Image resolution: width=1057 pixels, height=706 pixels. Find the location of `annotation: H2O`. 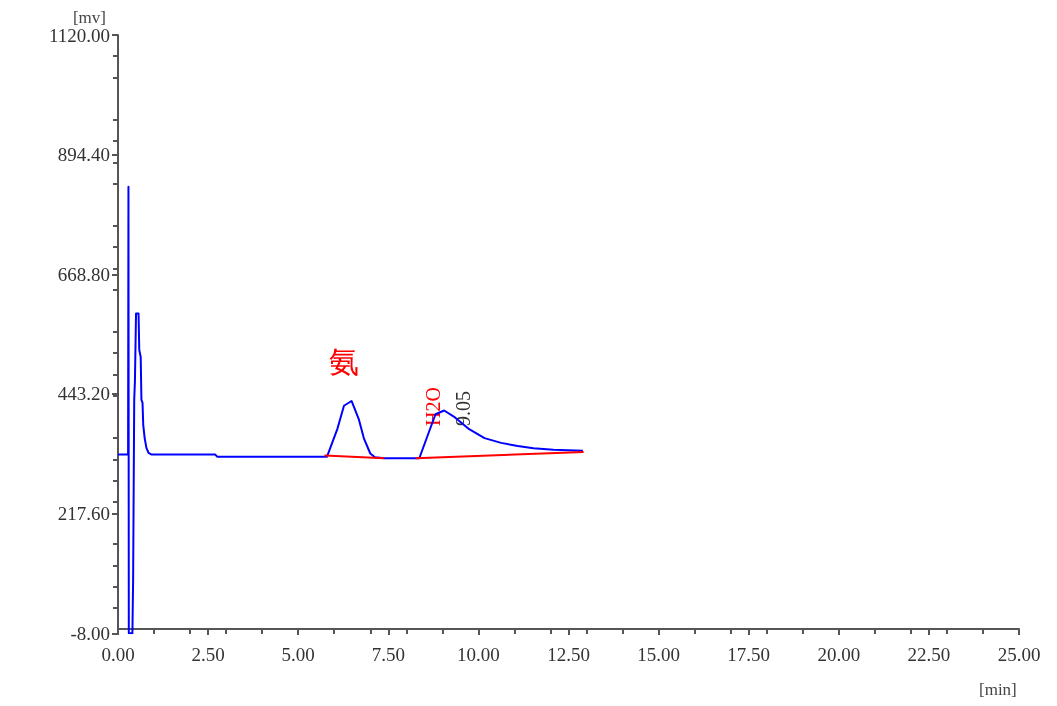

annotation: H2O is located at coordinates (433, 406).